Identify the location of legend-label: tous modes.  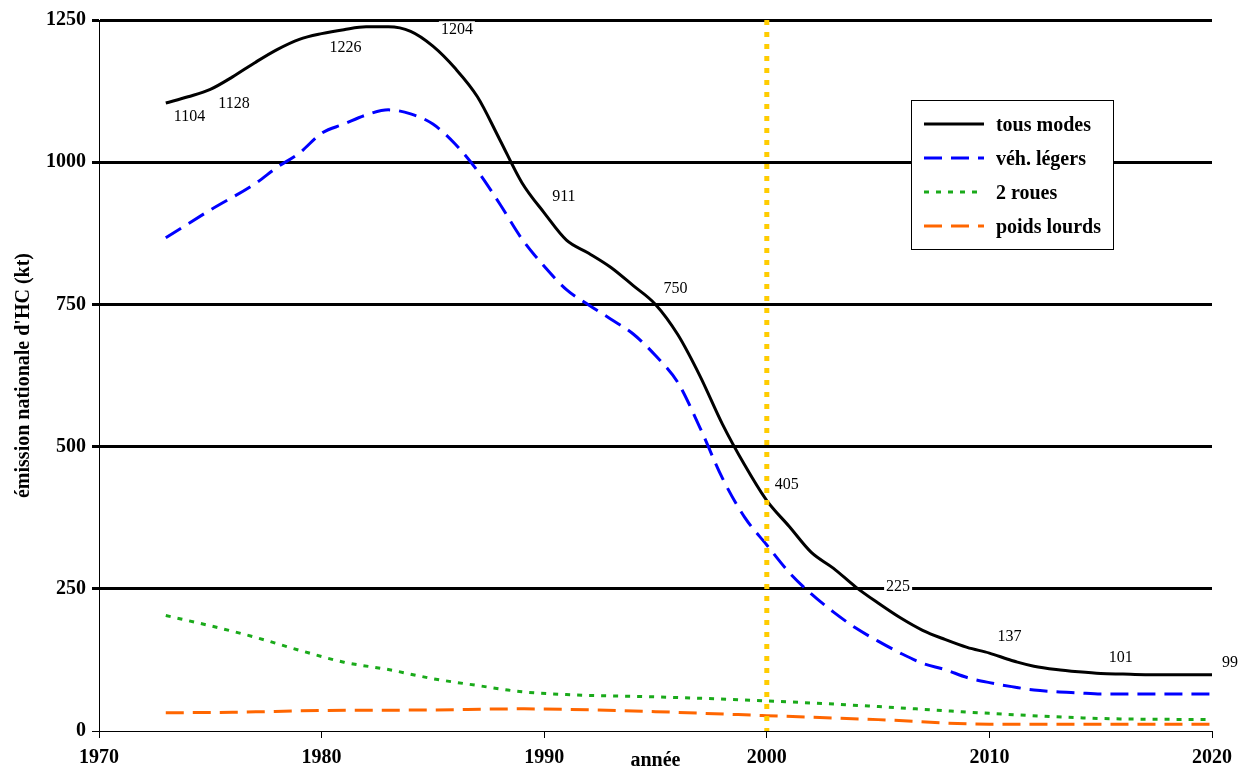
(1043, 124).